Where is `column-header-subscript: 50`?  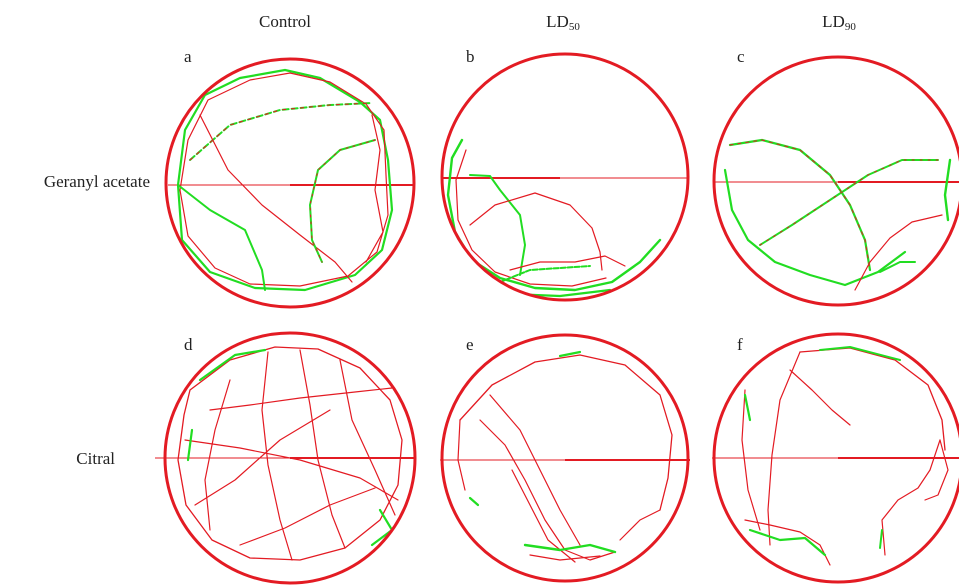 column-header-subscript: 50 is located at coordinates (574, 27).